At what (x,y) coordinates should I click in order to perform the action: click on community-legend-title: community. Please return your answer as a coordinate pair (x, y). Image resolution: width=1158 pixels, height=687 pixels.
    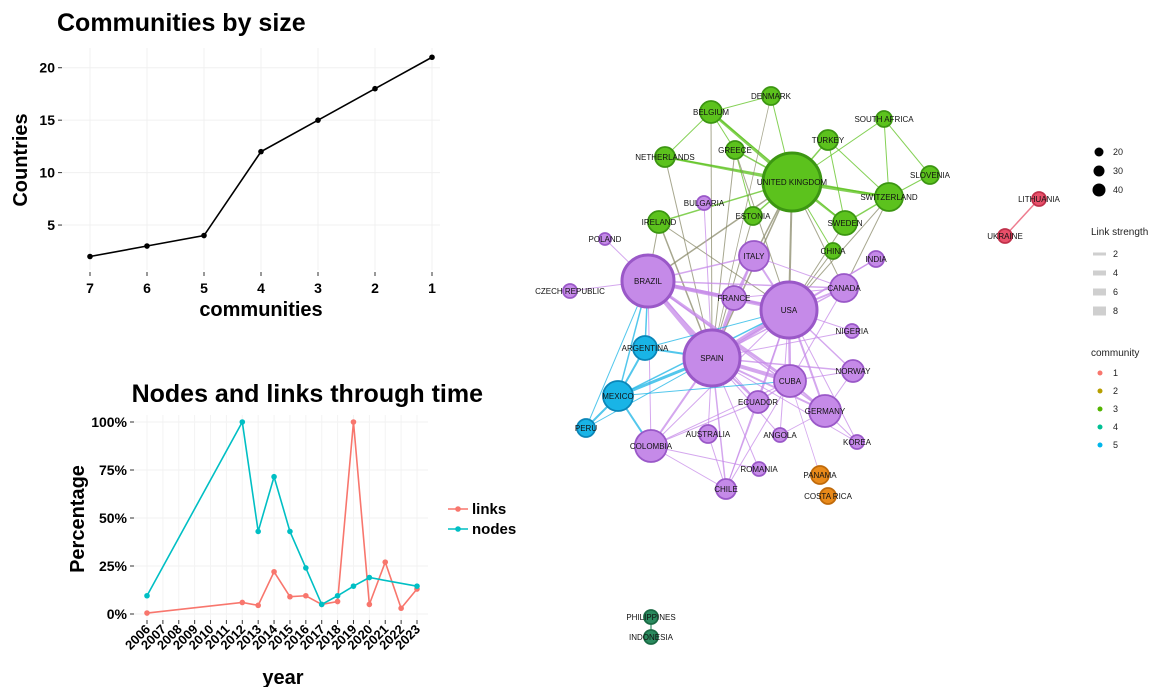
    Looking at the image, I should click on (1115, 353).